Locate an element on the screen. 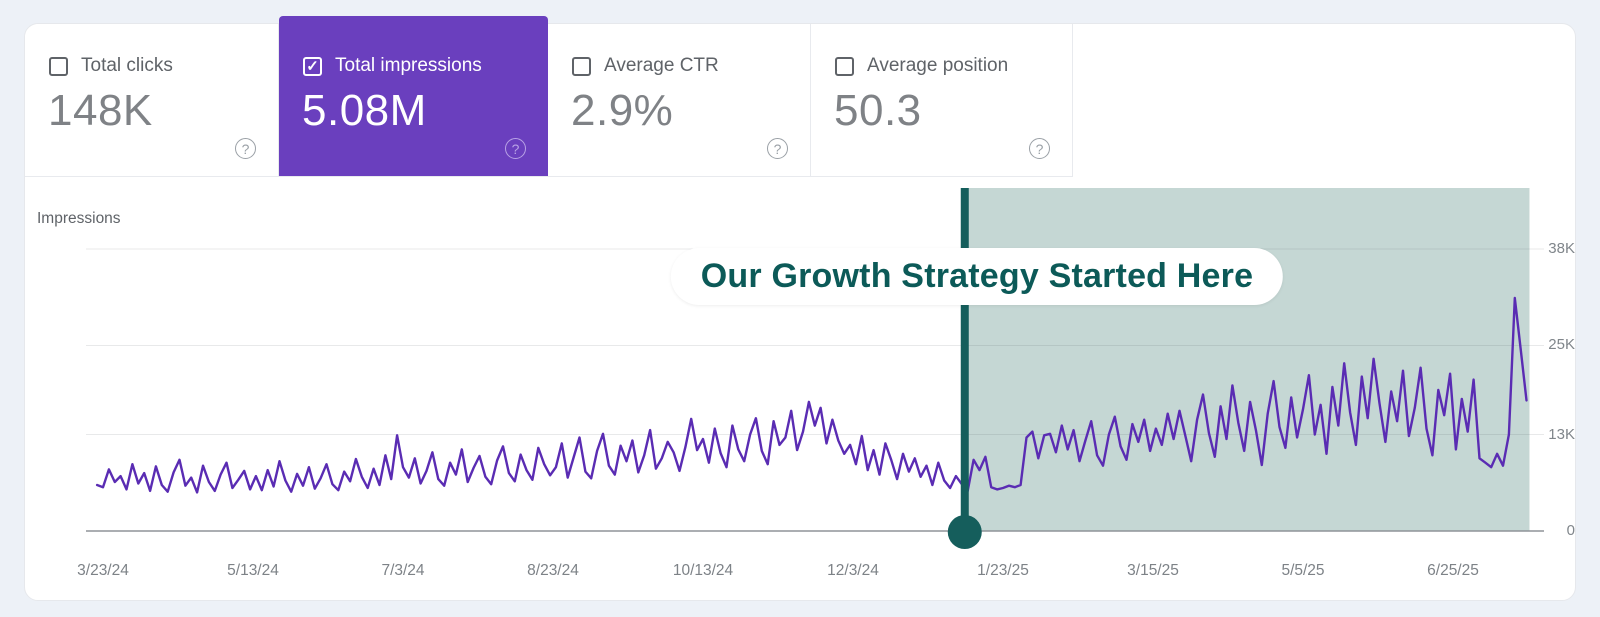 This screenshot has width=1600, height=617. checkbox-total-clicks is located at coordinates (58, 66).